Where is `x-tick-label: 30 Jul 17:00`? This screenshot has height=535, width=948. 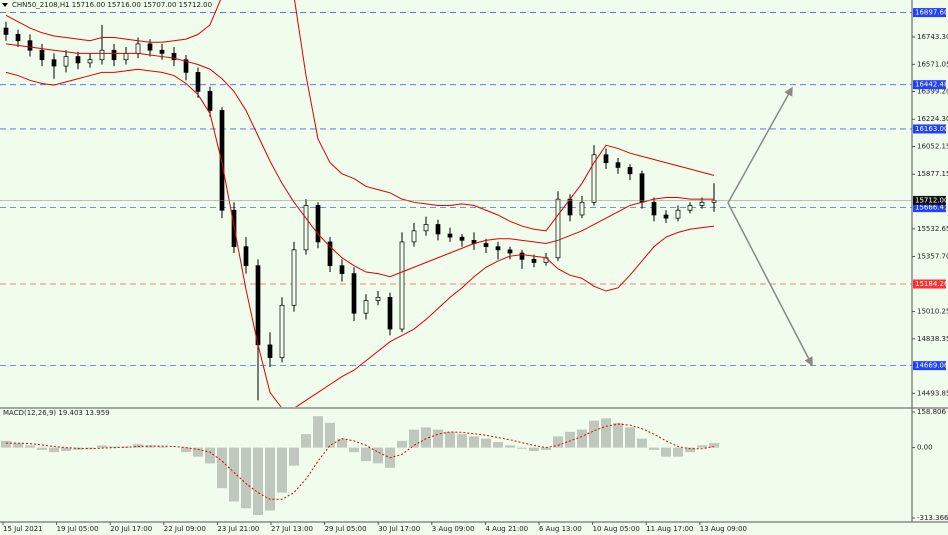 x-tick-label: 30 Jul 17:00 is located at coordinates (399, 529).